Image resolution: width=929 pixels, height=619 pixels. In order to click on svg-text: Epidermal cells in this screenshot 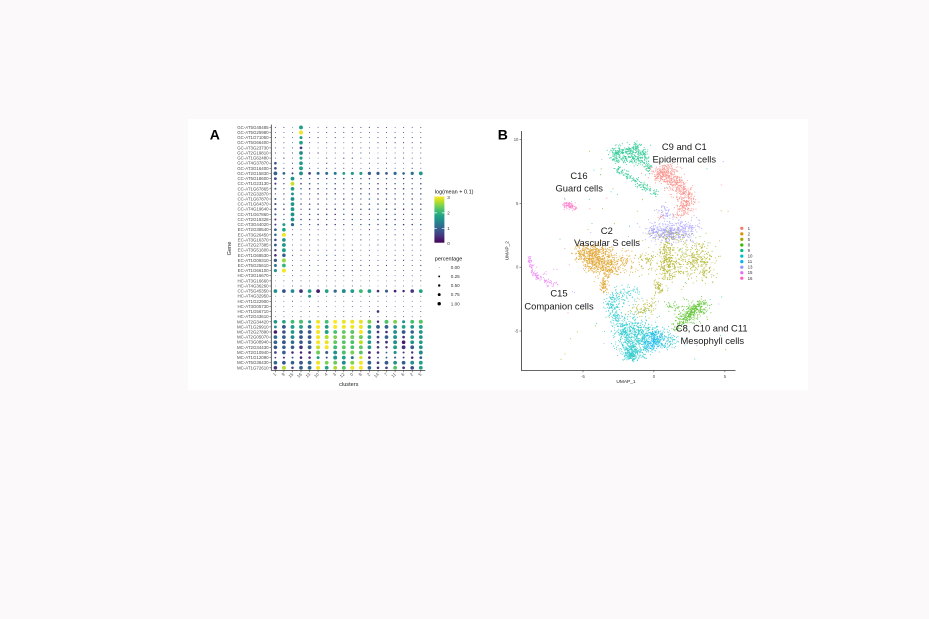, I will do `click(685, 158)`.